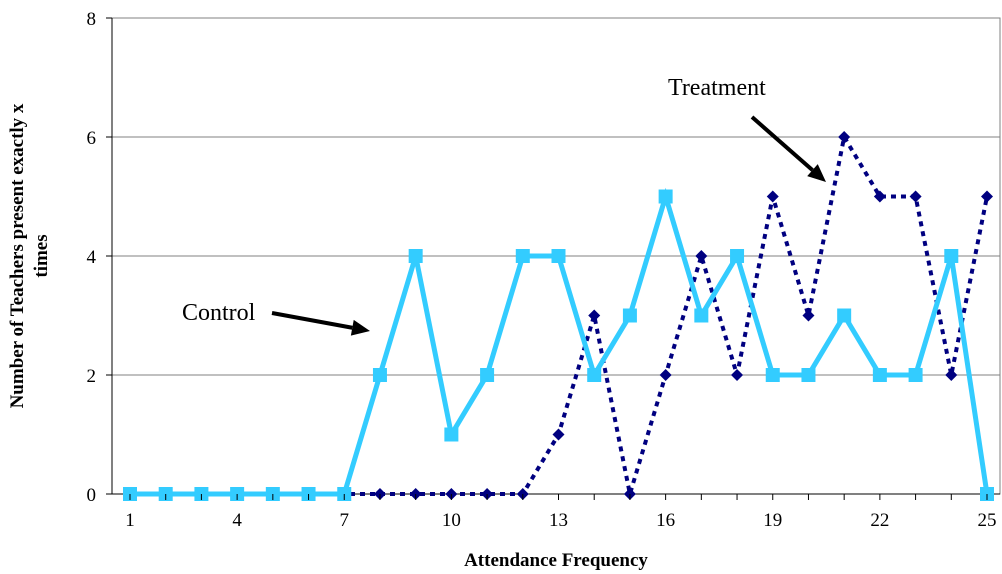 The width and height of the screenshot is (1002, 574). I want to click on x-tick-label: 10, so click(451, 520).